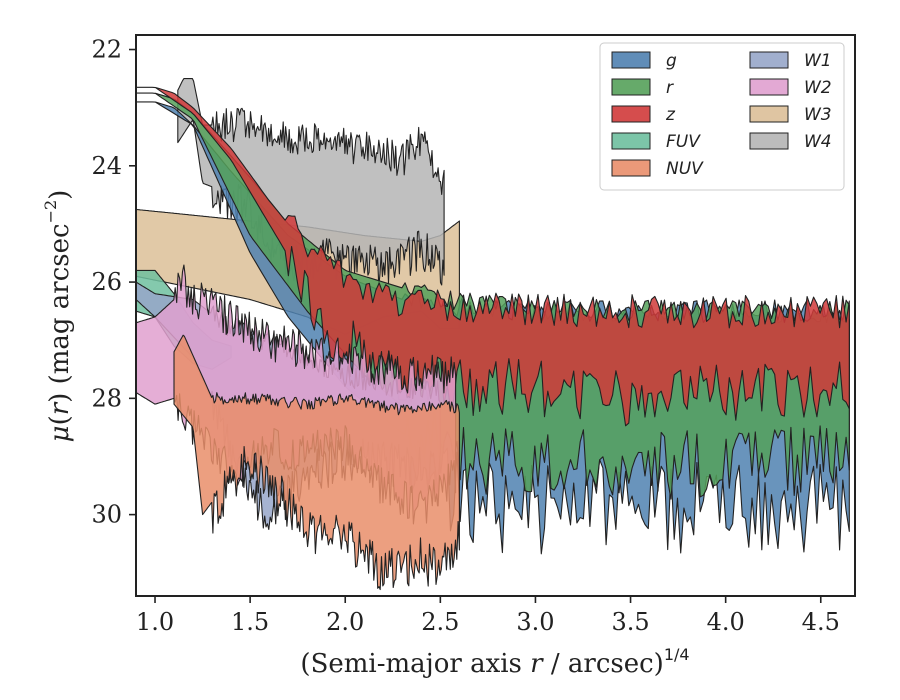 The height and width of the screenshot is (700, 900). Describe the element at coordinates (60, 433) in the screenshot. I see `y-axis-title-mu: μ` at that location.